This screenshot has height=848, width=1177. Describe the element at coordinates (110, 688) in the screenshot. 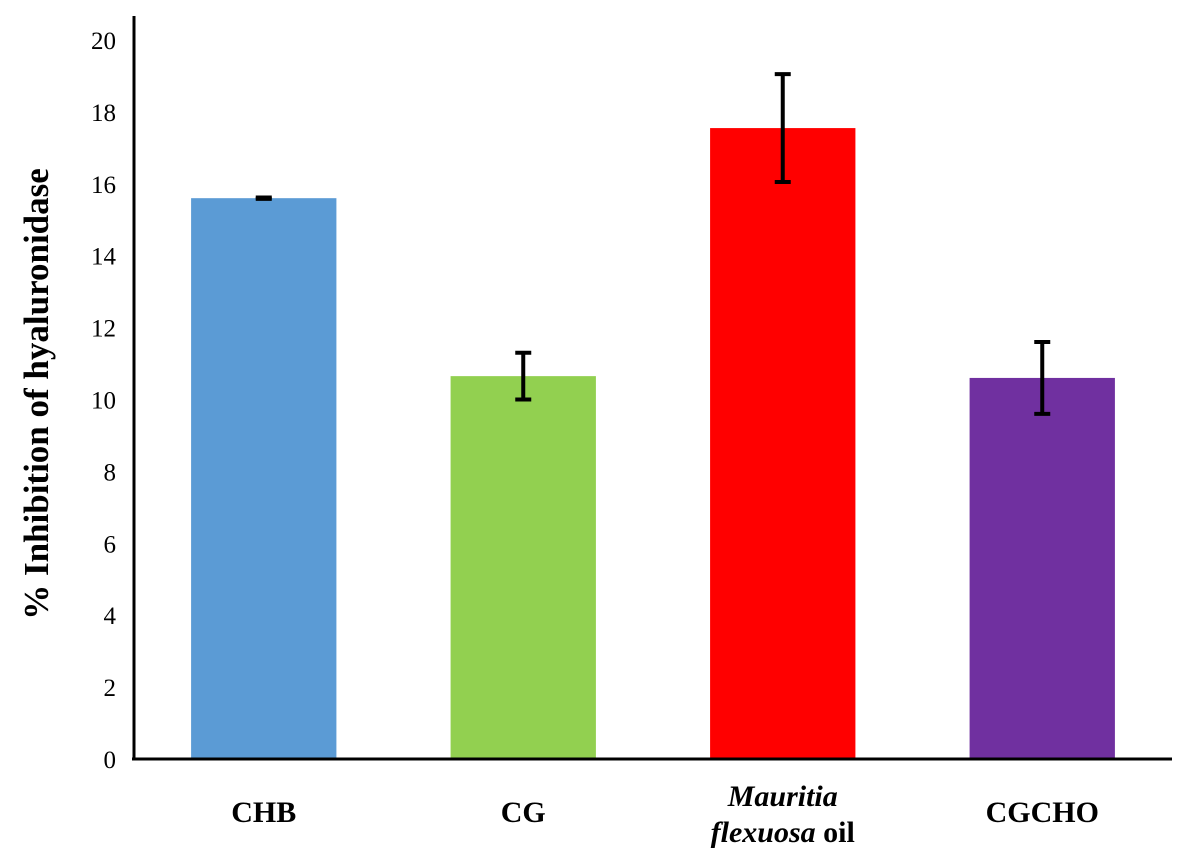

I see `y-tick-label: 2` at that location.